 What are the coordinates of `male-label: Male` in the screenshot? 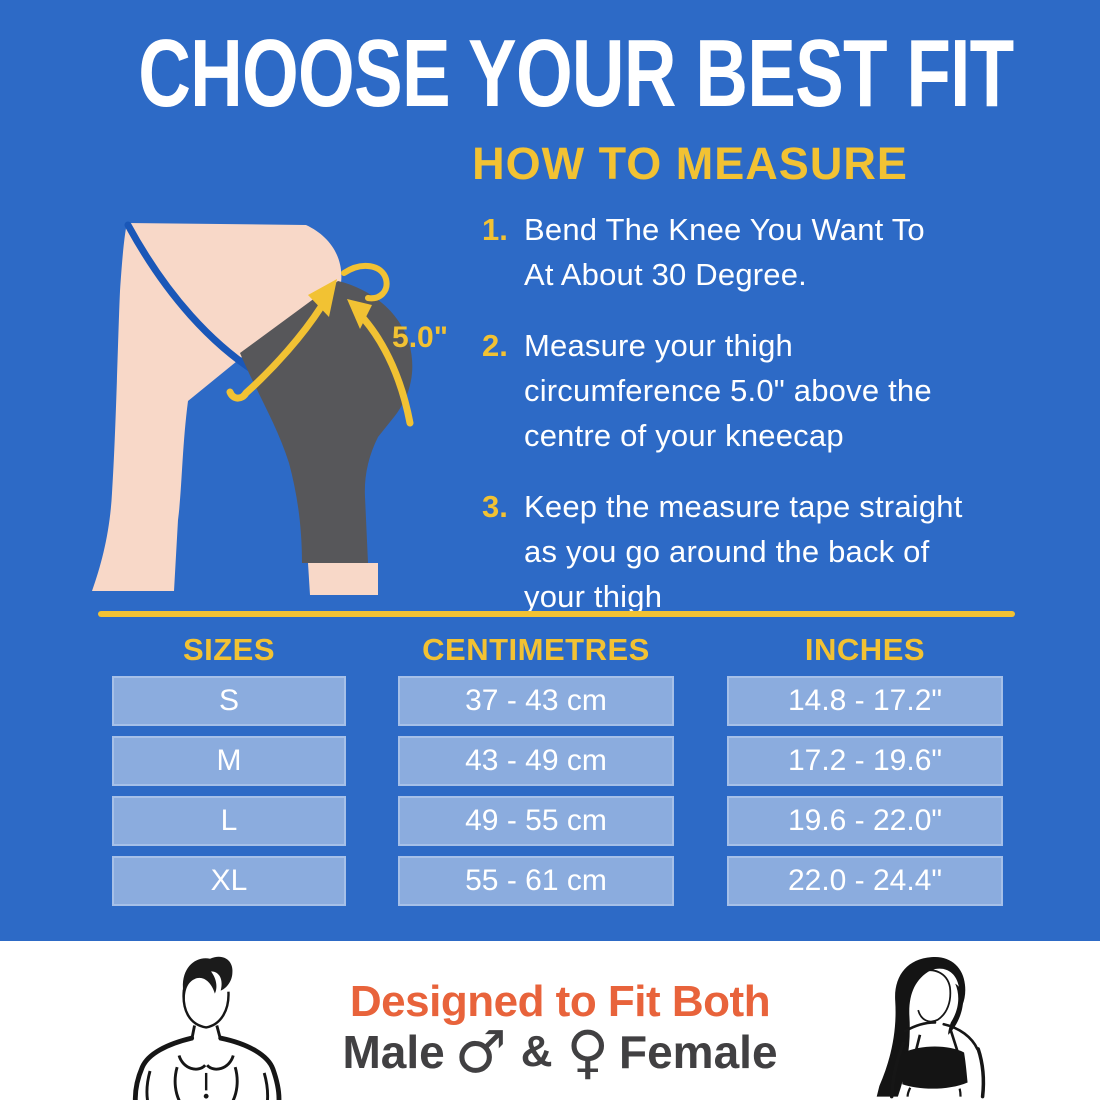 It's located at (393, 1052).